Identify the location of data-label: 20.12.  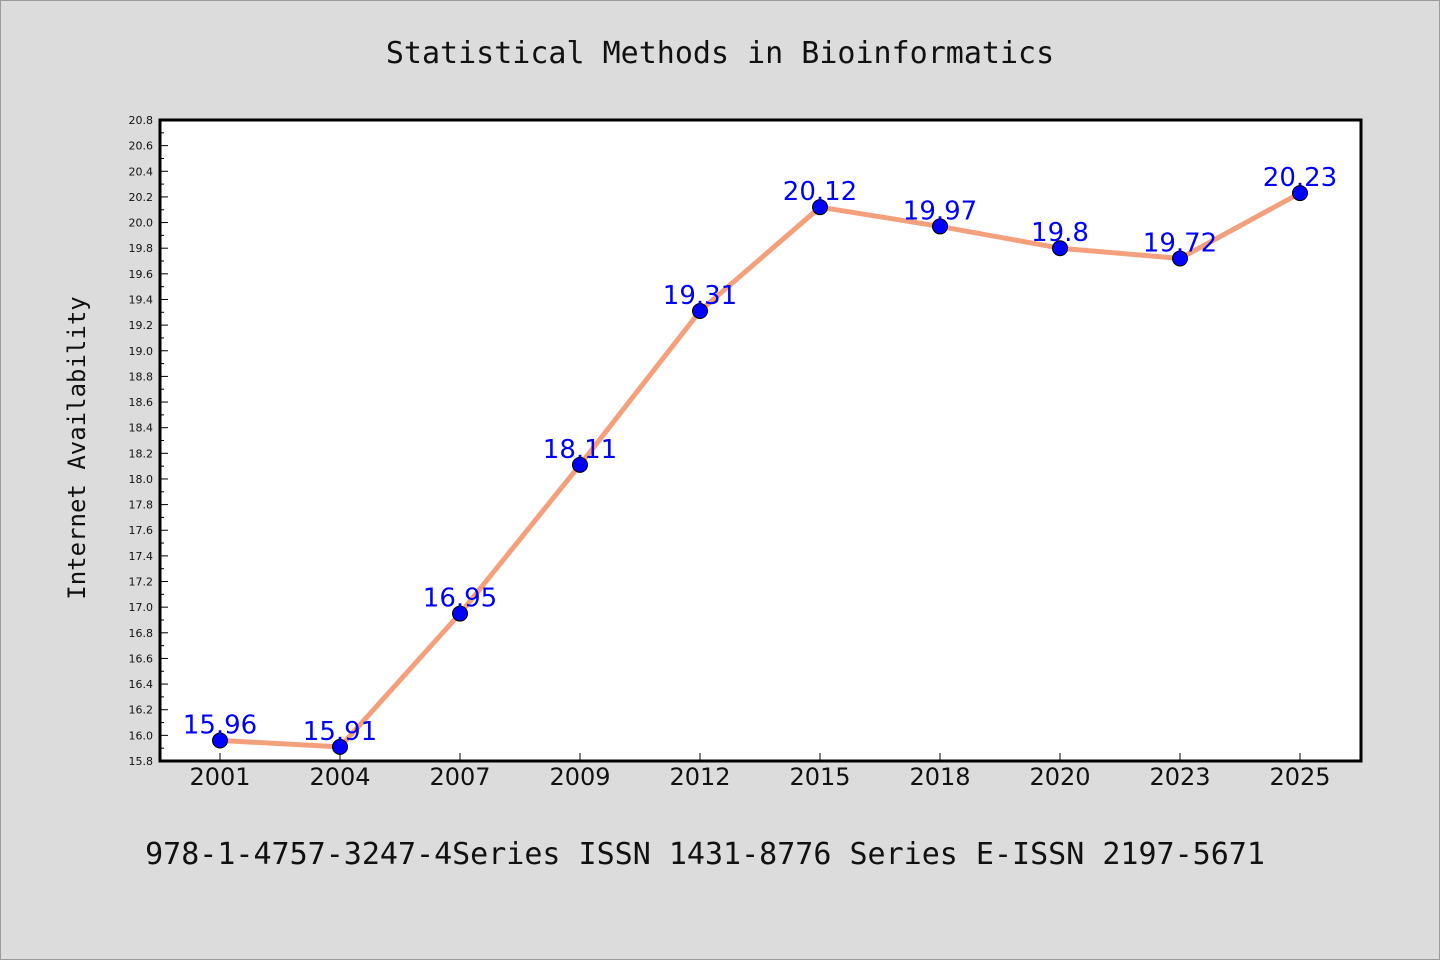
(820, 192).